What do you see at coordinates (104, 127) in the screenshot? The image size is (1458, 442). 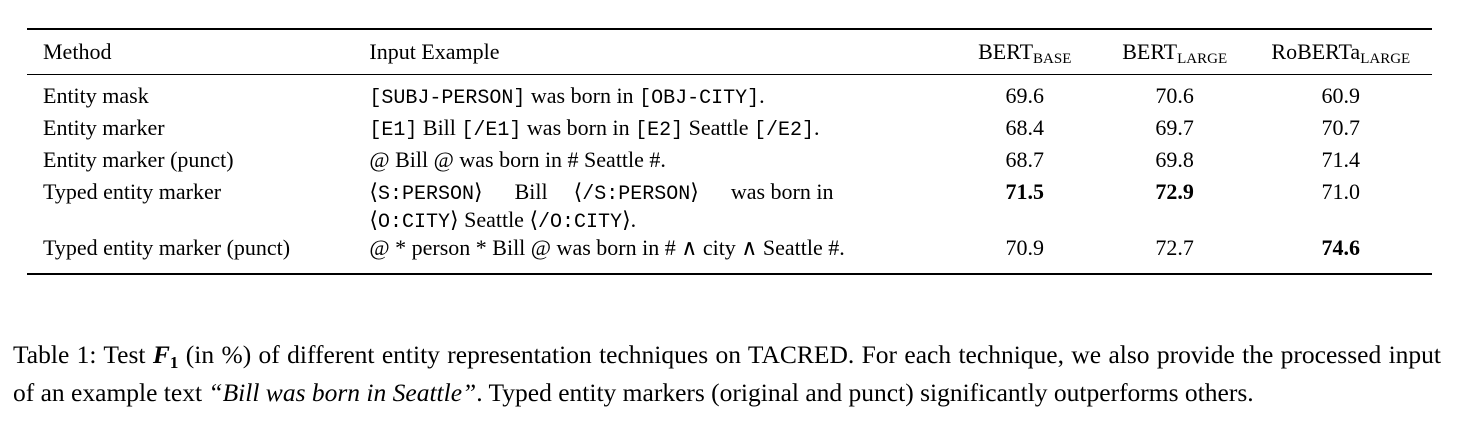 I see `cell-method: Entity marker` at bounding box center [104, 127].